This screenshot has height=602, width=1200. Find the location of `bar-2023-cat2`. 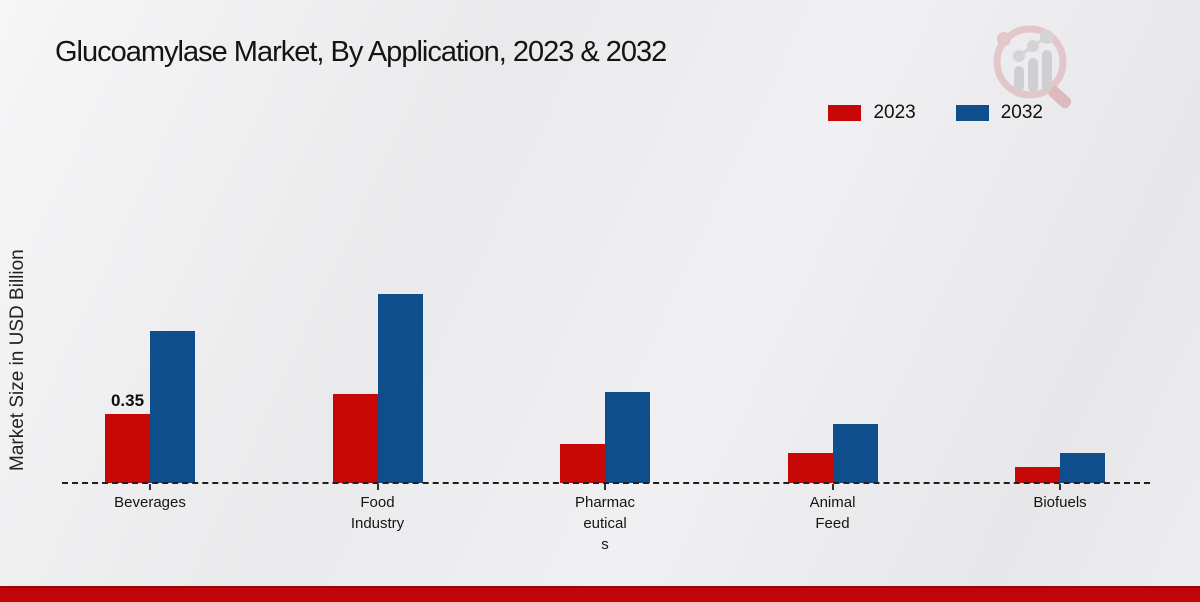

bar-2023-cat2 is located at coordinates (582, 463).